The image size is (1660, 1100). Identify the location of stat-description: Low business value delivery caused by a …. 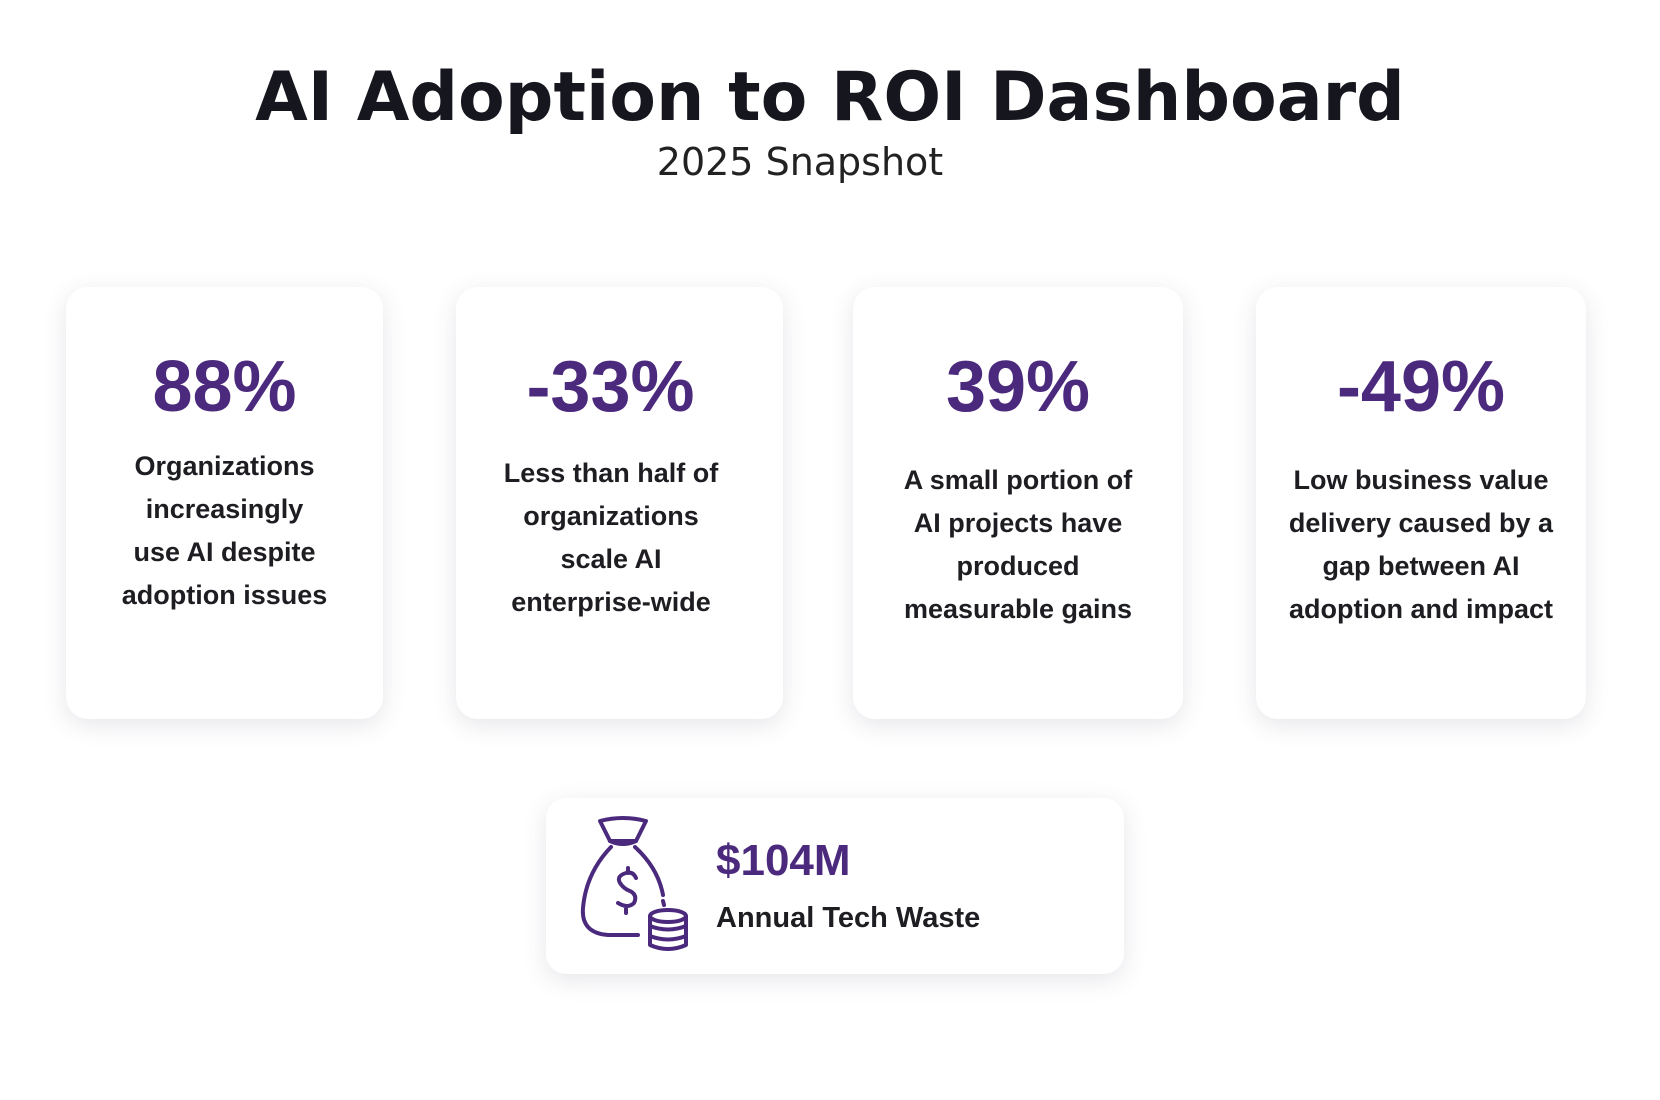
(1421, 544).